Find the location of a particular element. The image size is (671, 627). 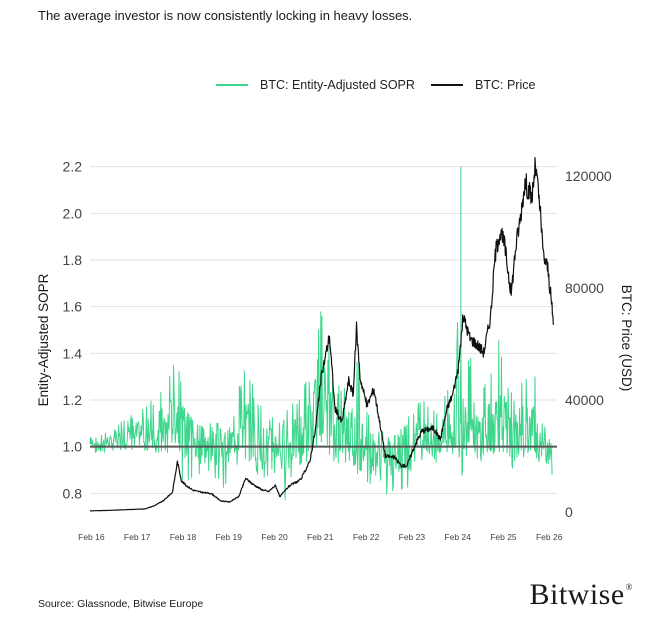

x-tick-label: Feb 20 is located at coordinates (274, 537).